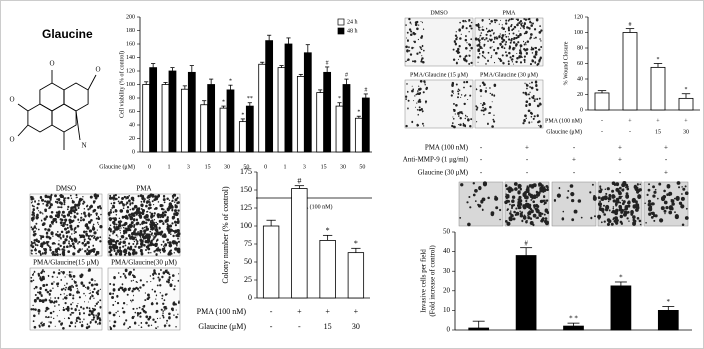  What do you see at coordinates (352, 31) in the screenshot?
I see `legend-label: 48 h` at bounding box center [352, 31].